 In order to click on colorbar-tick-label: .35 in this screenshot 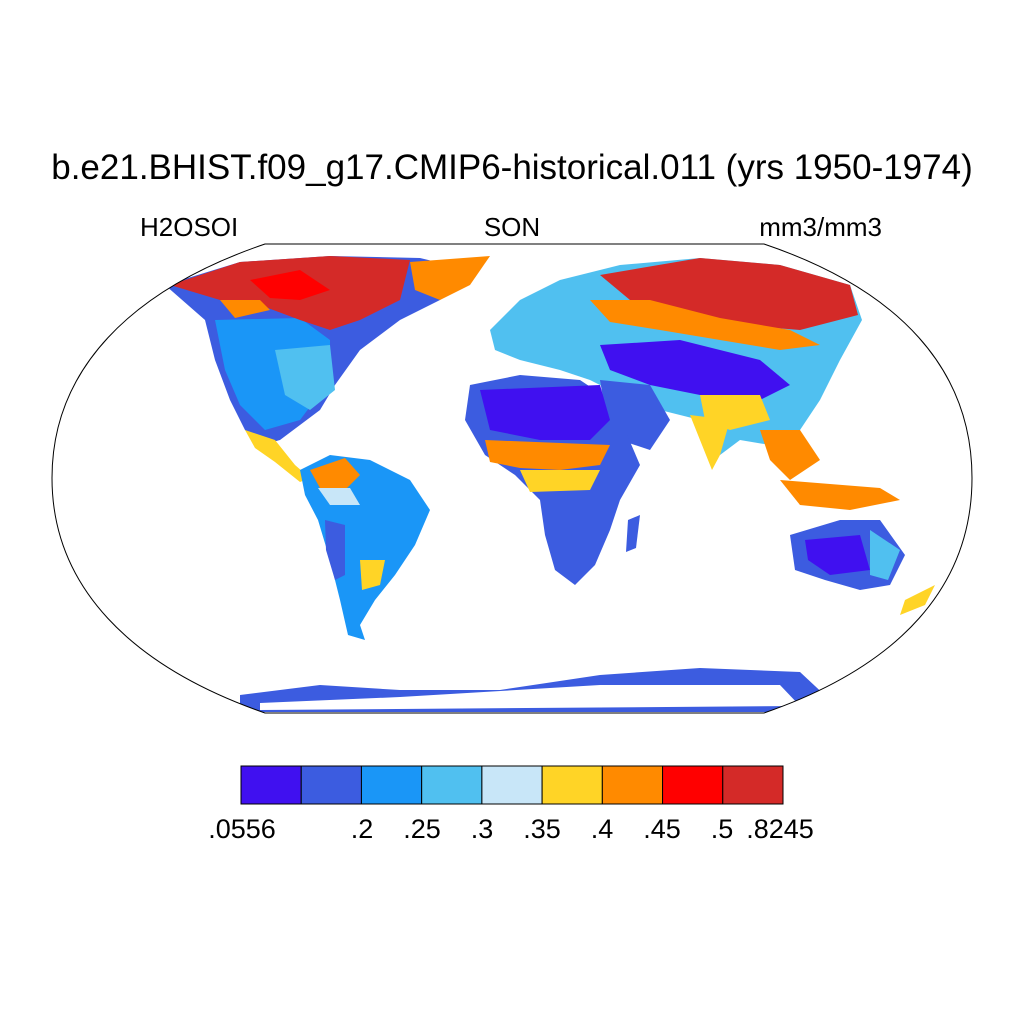, I will do `click(542, 829)`.